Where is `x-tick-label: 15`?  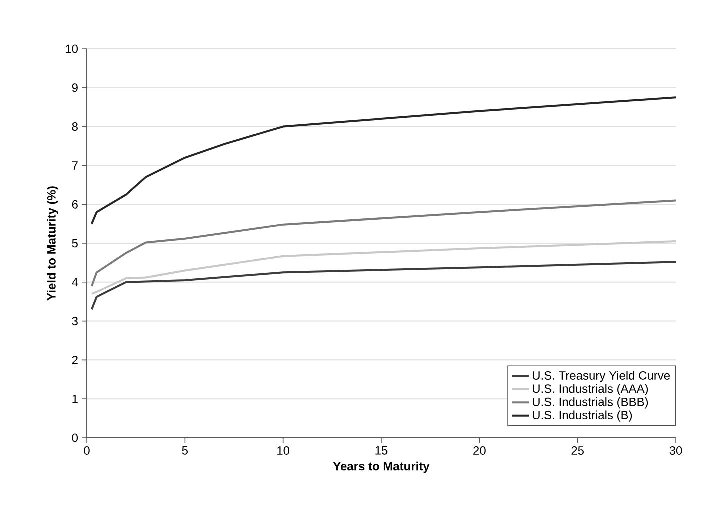 x-tick-label: 15 is located at coordinates (382, 450).